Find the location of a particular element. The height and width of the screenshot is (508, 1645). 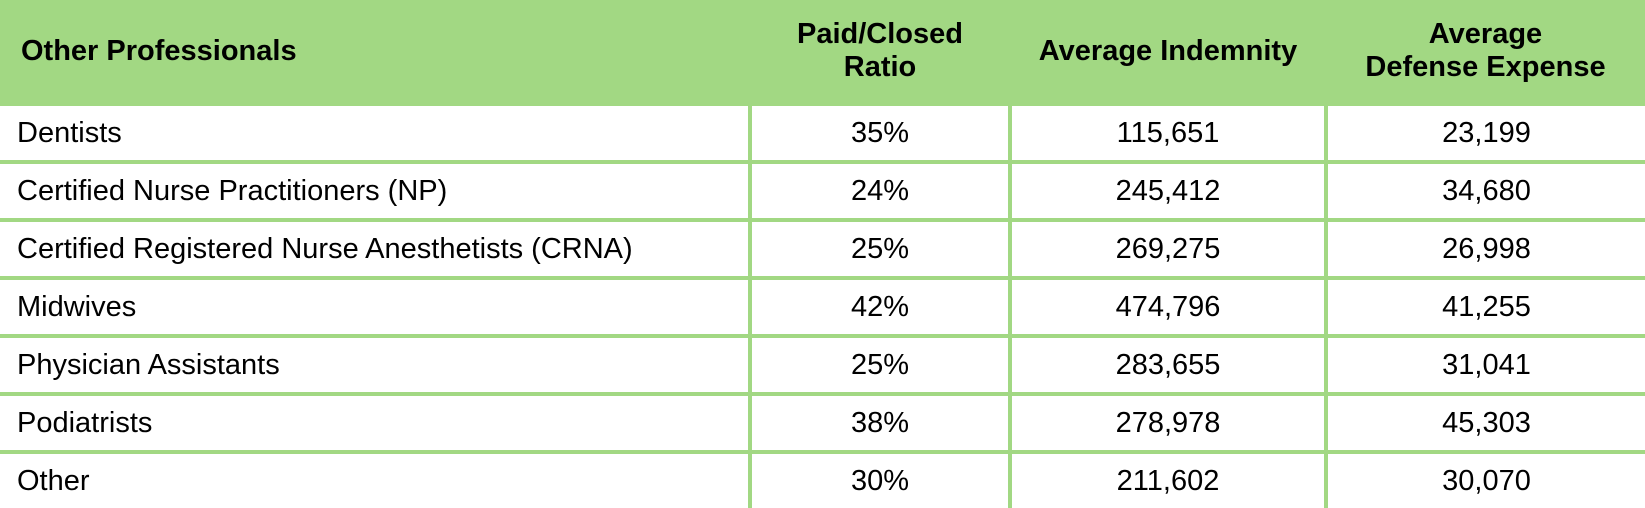

cell-average-defense-expense: 23,199 is located at coordinates (1484, 133).